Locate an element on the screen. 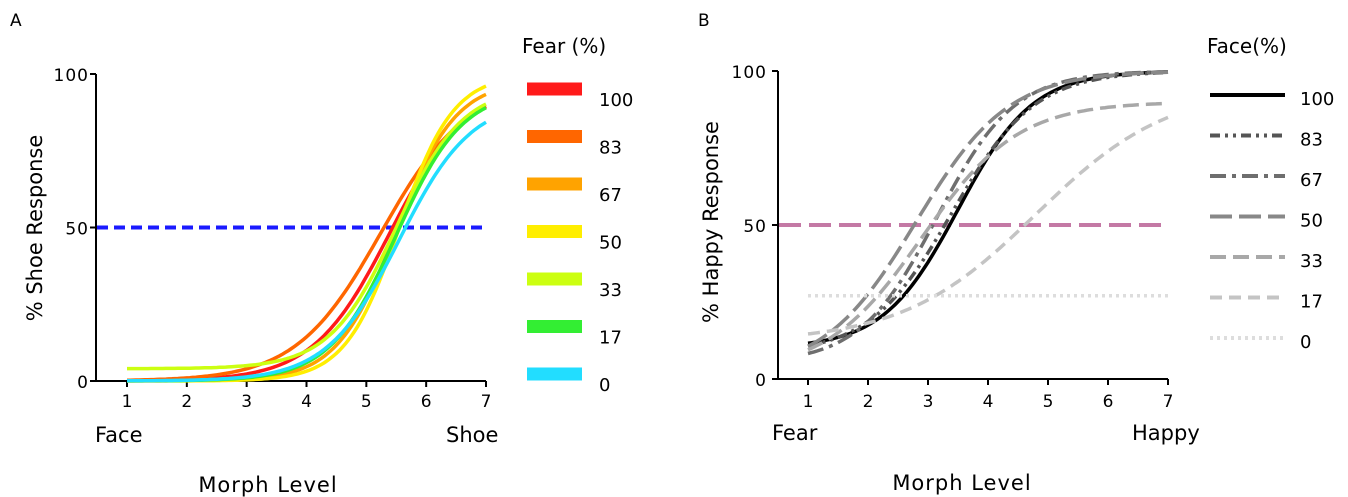  panel-b-legend-label-0: 0 is located at coordinates (1305, 342).